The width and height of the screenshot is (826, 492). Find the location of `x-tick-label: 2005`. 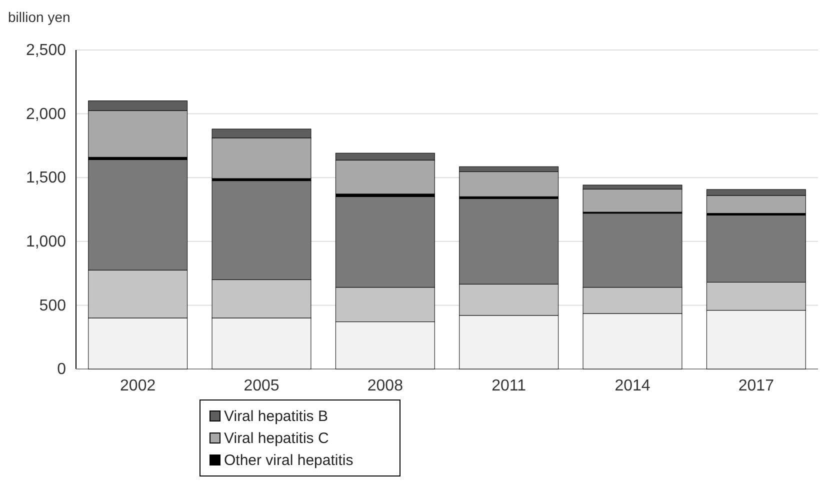

x-tick-label: 2005 is located at coordinates (262, 385).